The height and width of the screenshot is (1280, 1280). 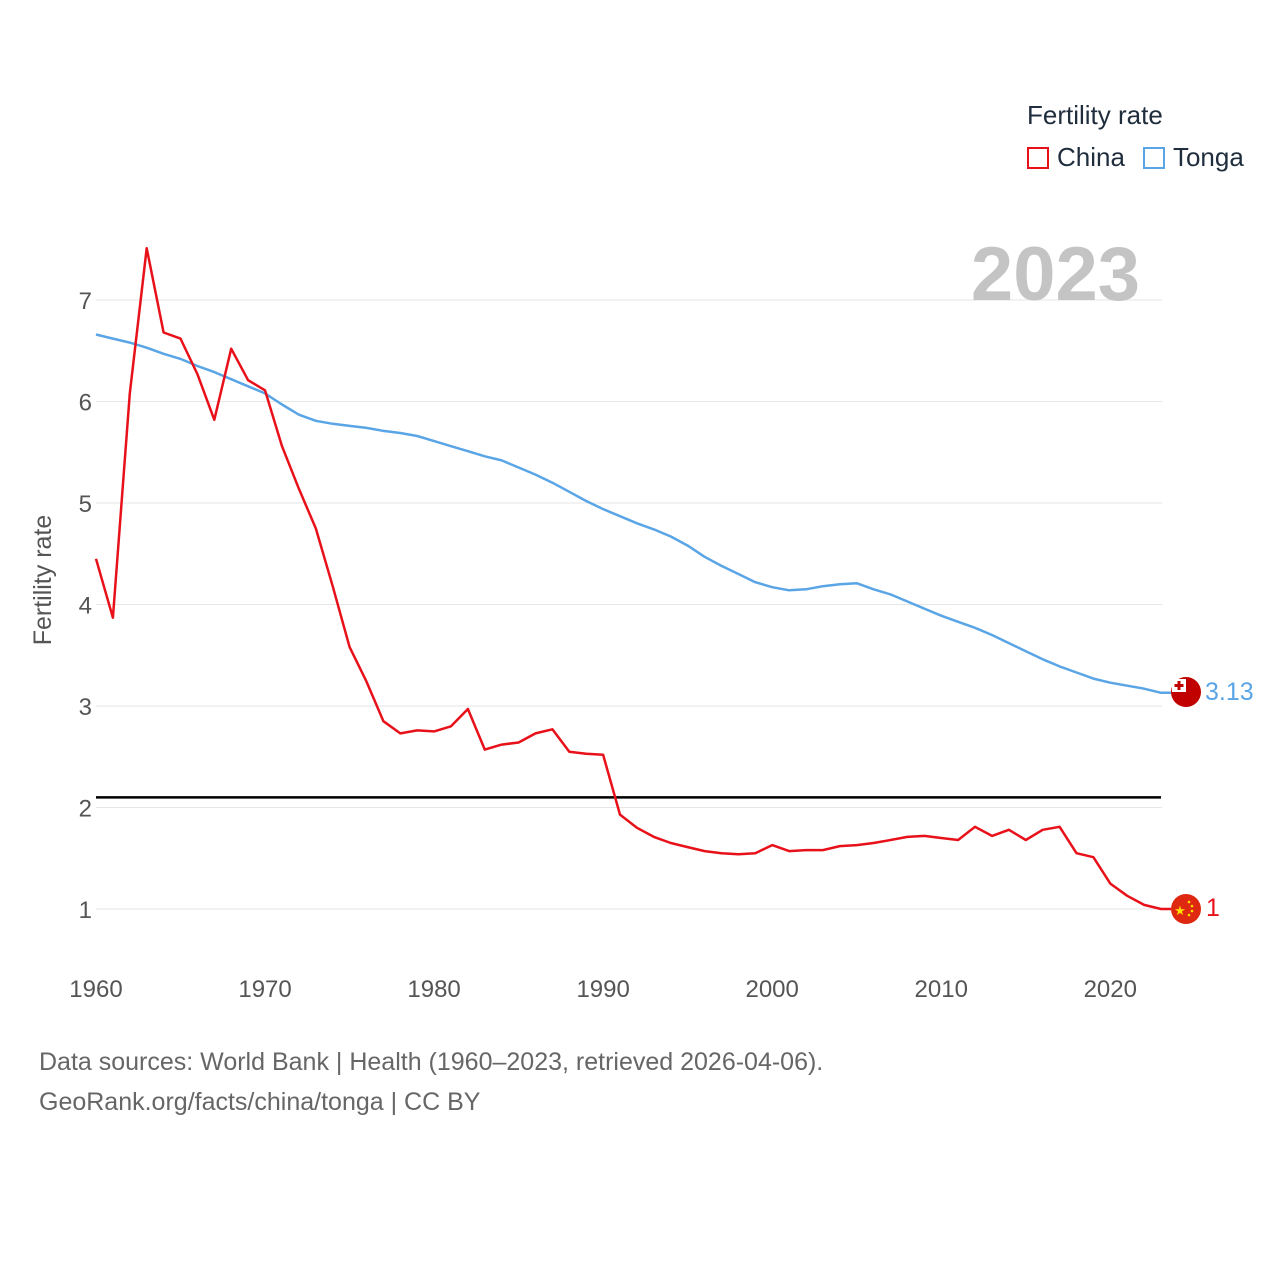 What do you see at coordinates (1091, 157) in the screenshot?
I see `legend-label-china: China` at bounding box center [1091, 157].